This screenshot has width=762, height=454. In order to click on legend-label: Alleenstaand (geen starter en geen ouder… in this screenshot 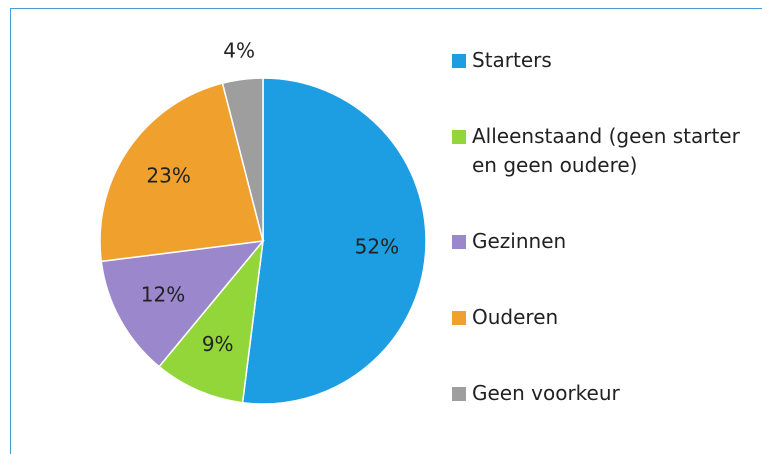, I will do `click(606, 150)`.